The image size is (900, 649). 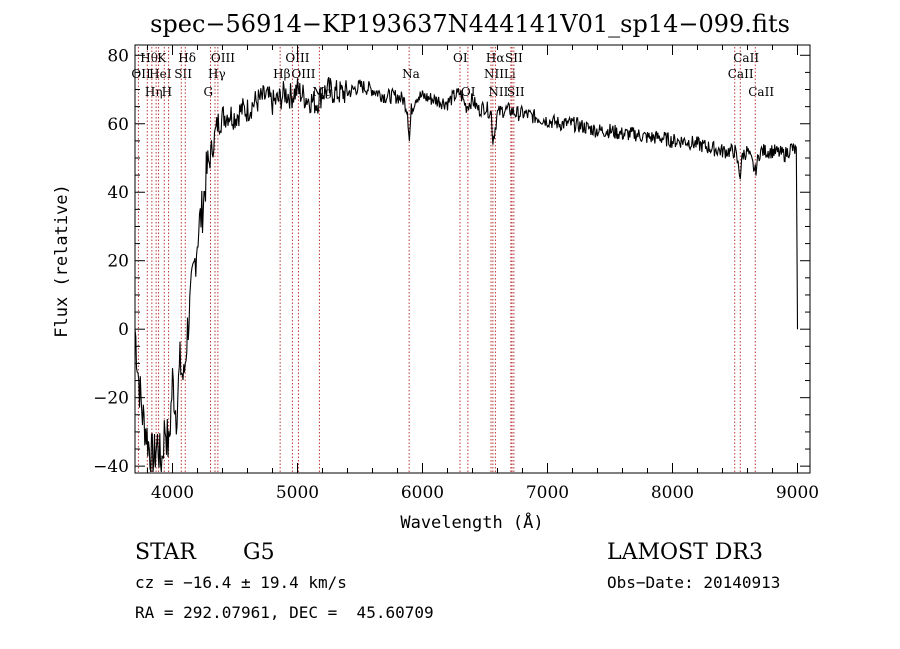 I want to click on x-tick-label: 9000, so click(x=797, y=493).